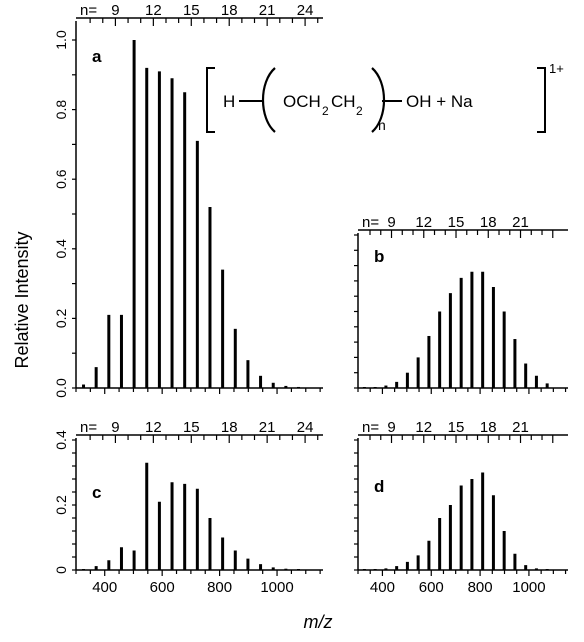  Describe the element at coordinates (219, 587) in the screenshot. I see `x-tick-label-c: 800` at that location.